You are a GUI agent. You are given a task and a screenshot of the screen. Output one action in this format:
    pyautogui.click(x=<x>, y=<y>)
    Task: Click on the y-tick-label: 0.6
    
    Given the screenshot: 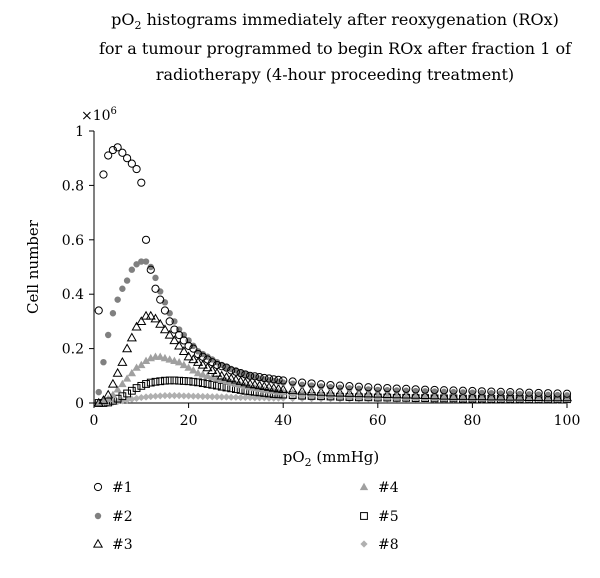 What is the action you would take?
    pyautogui.click(x=73, y=241)
    